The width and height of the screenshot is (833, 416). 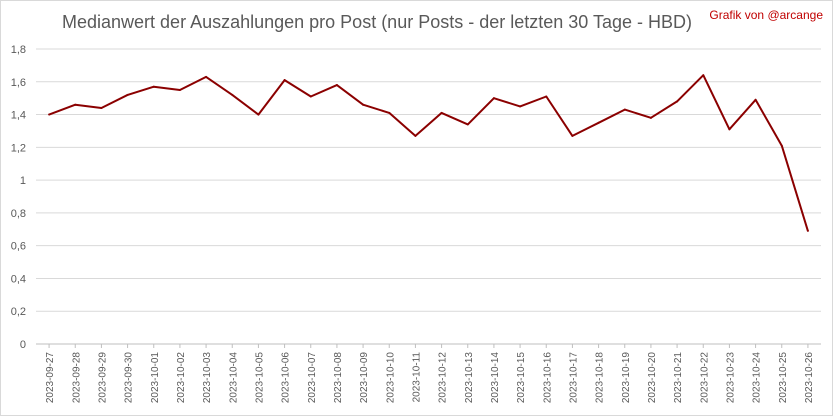 What do you see at coordinates (730, 378) in the screenshot?
I see `x-tick-label: 2023-10-23` at bounding box center [730, 378].